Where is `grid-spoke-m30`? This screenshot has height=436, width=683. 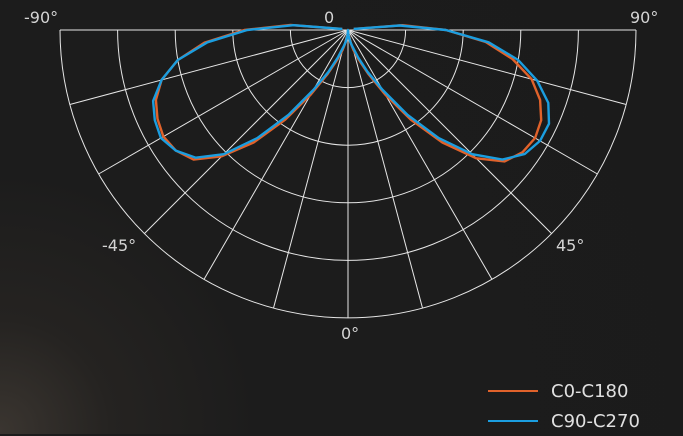
grid-spoke-m30 is located at coordinates (276, 154).